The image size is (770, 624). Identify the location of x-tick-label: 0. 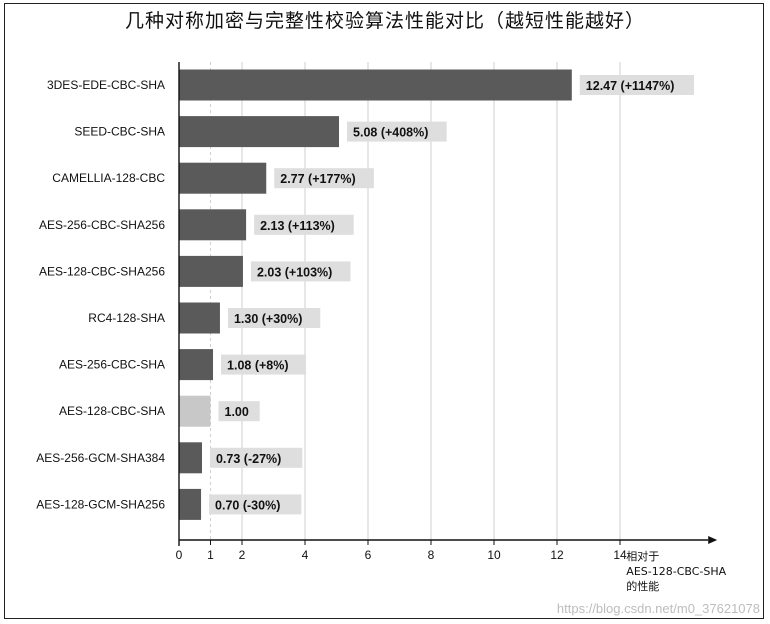
(179, 555).